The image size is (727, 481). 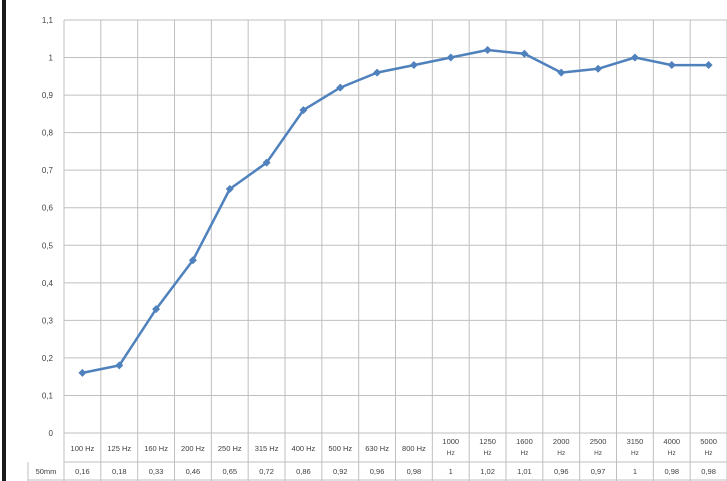 I want to click on data-table-value: 0,65, so click(x=229, y=471).